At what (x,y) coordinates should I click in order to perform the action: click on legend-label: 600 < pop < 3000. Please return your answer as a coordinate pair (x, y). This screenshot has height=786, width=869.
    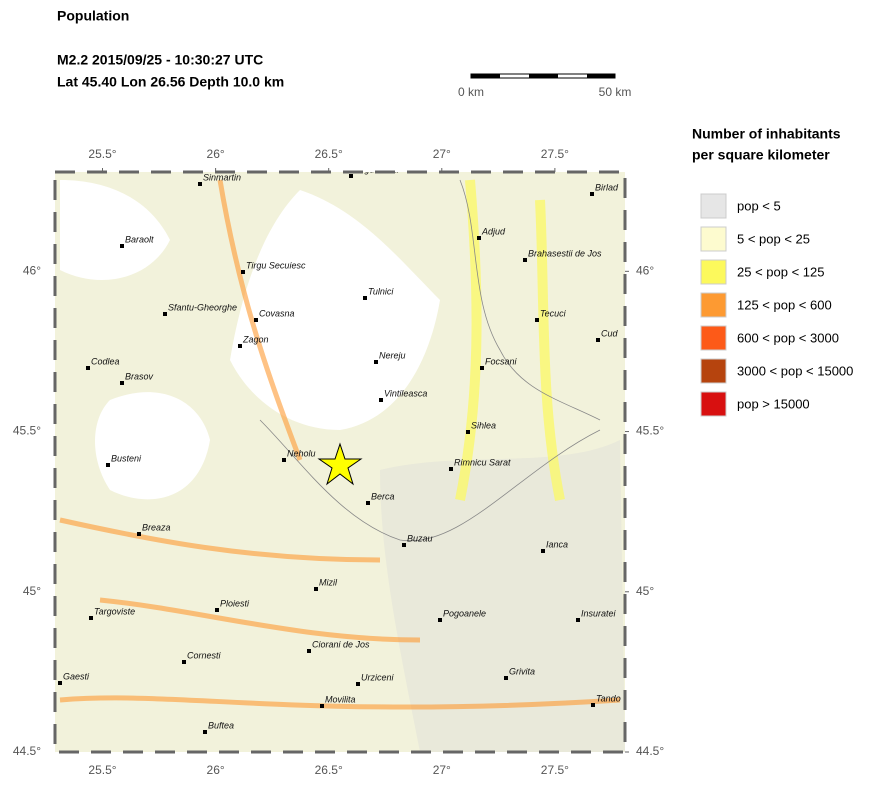
    Looking at the image, I should click on (788, 337).